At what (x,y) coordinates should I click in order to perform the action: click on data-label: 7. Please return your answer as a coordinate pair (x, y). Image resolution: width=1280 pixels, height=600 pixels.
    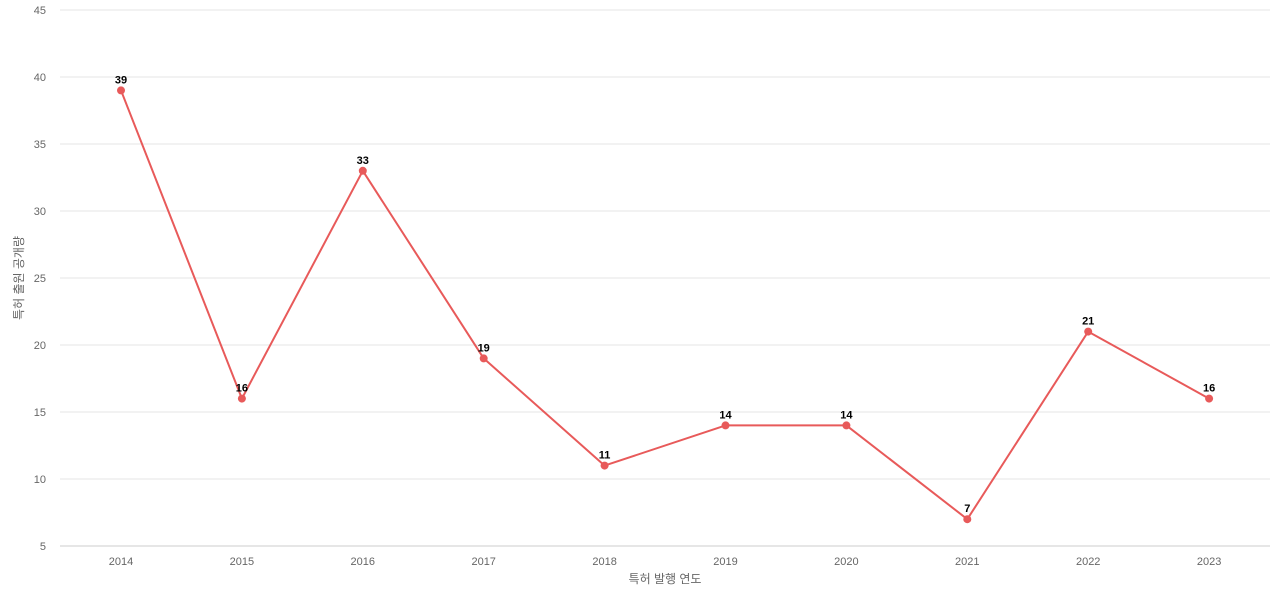
    Looking at the image, I should click on (967, 509).